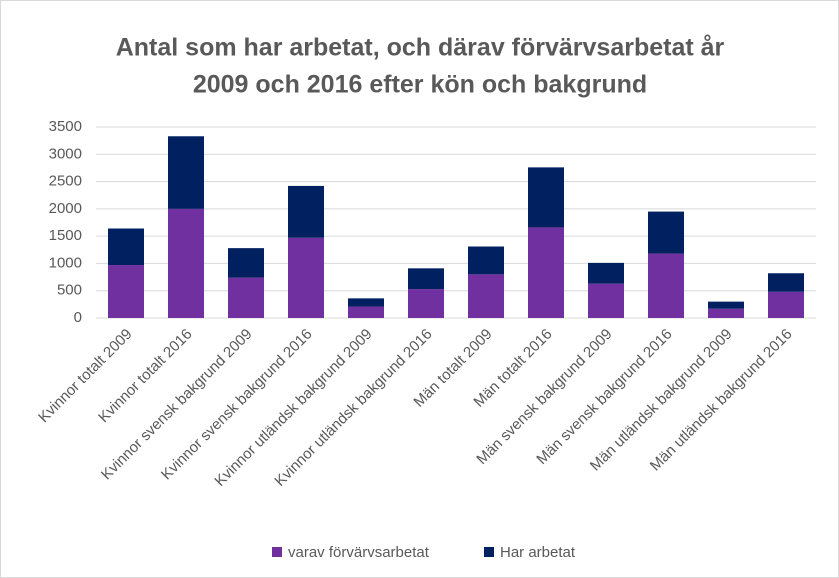 Image resolution: width=839 pixels, height=578 pixels. What do you see at coordinates (65, 153) in the screenshot?
I see `y-tick-label: 3000` at bounding box center [65, 153].